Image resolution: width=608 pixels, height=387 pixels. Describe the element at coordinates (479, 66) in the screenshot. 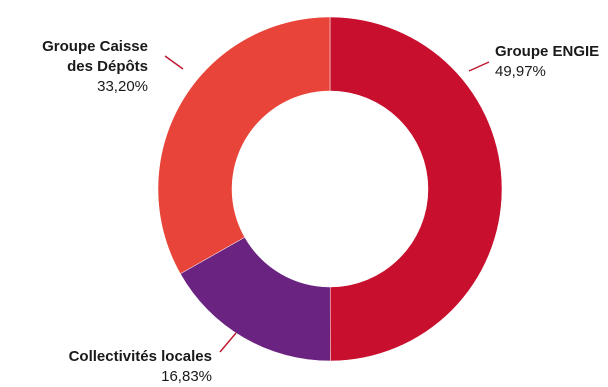

I see `leader-line-engie` at that location.